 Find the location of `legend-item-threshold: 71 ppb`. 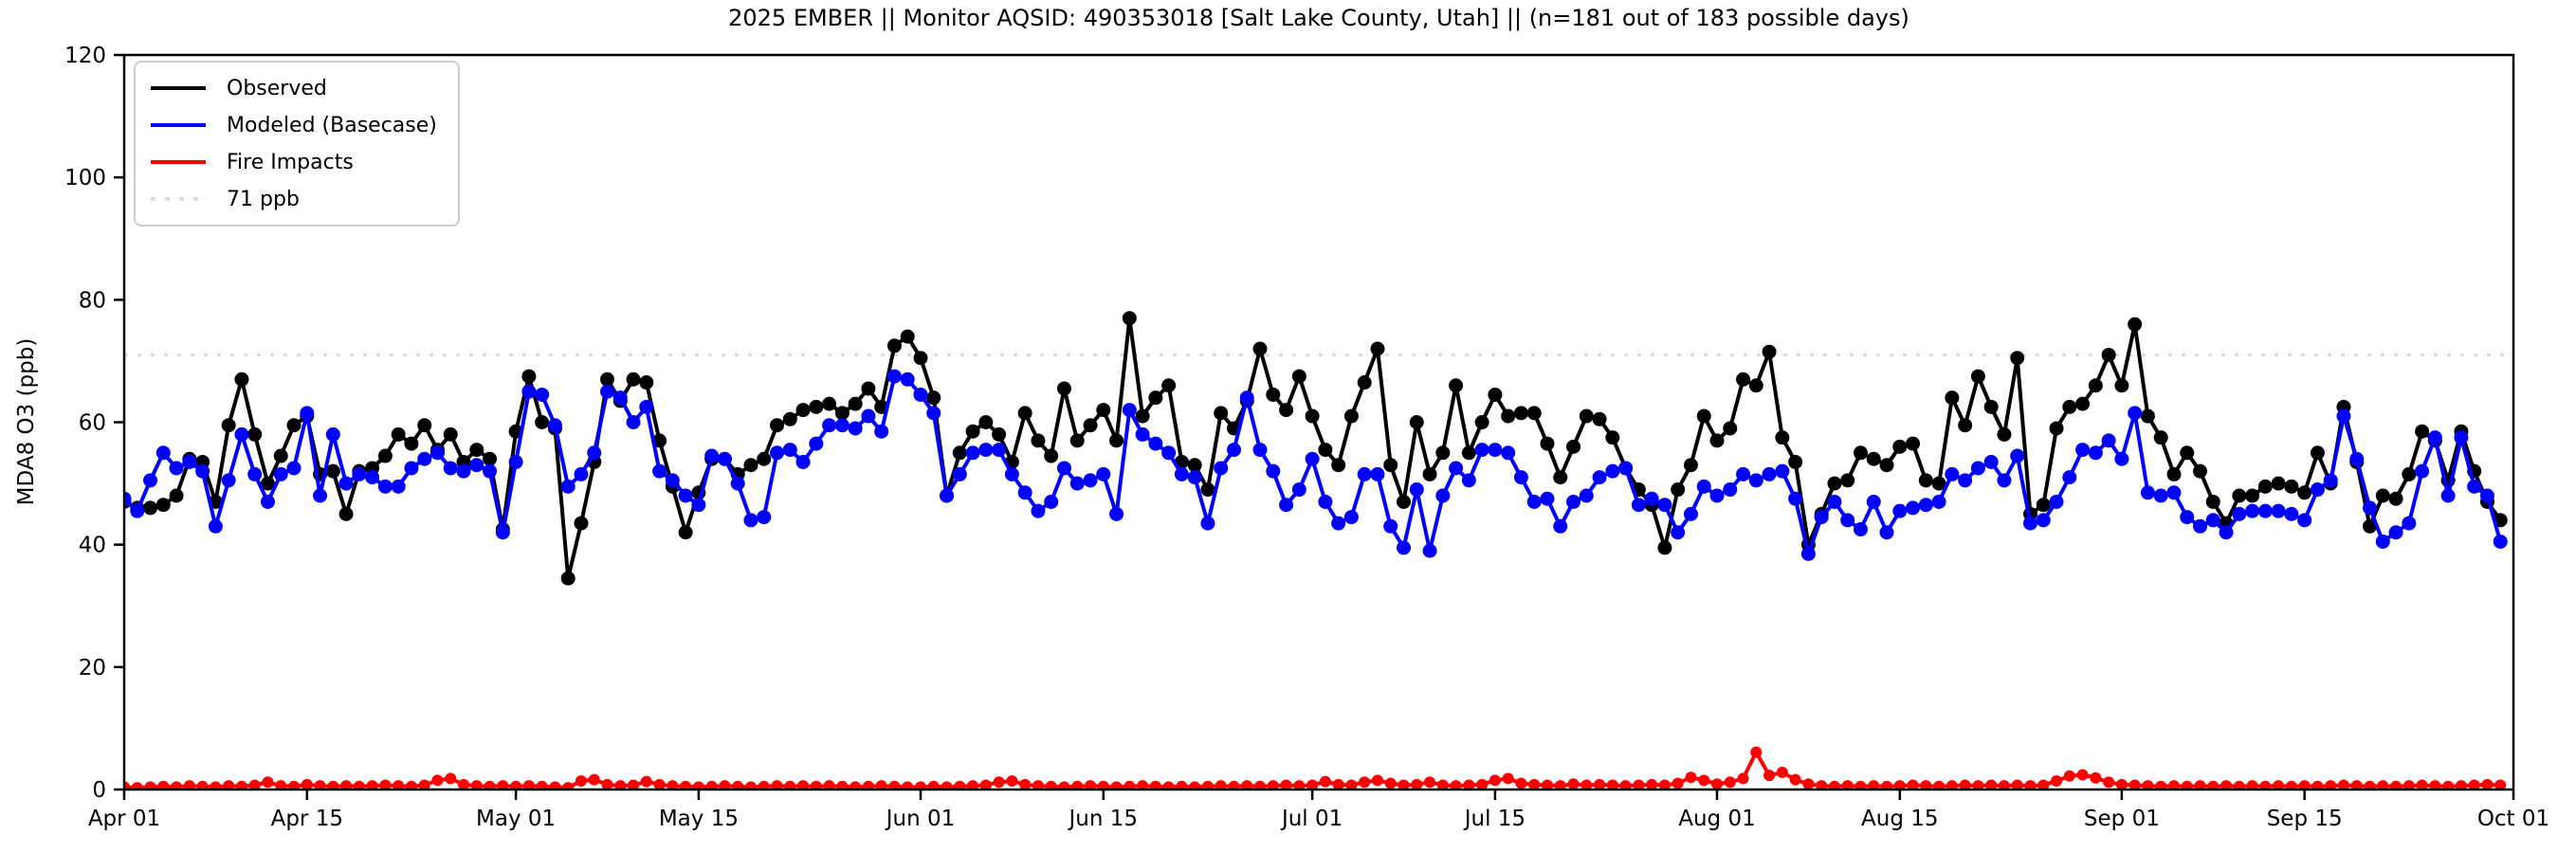

legend-item-threshold: 71 ppb is located at coordinates (294, 199).